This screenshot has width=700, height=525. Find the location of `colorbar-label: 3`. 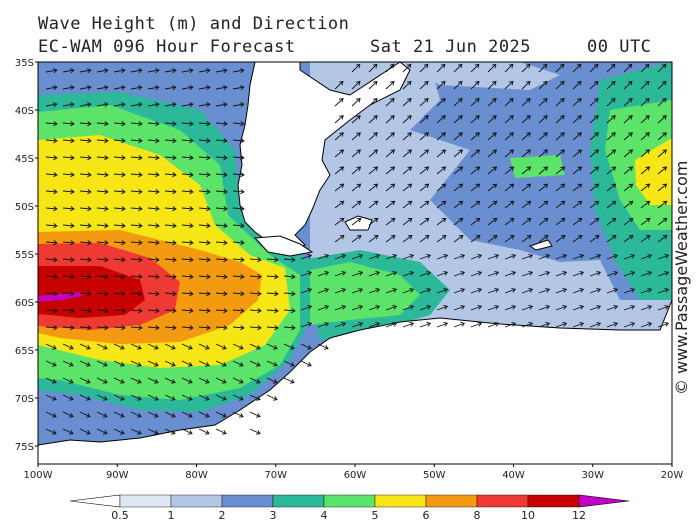

colorbar-label: 3 is located at coordinates (273, 515).